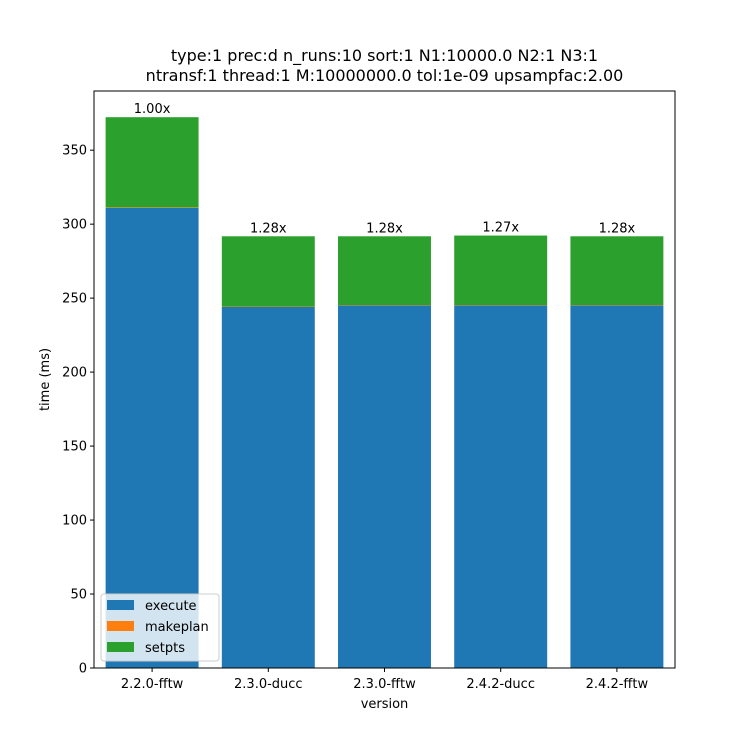  I want to click on bar-speedup-label-1: 1.28x, so click(268, 228).